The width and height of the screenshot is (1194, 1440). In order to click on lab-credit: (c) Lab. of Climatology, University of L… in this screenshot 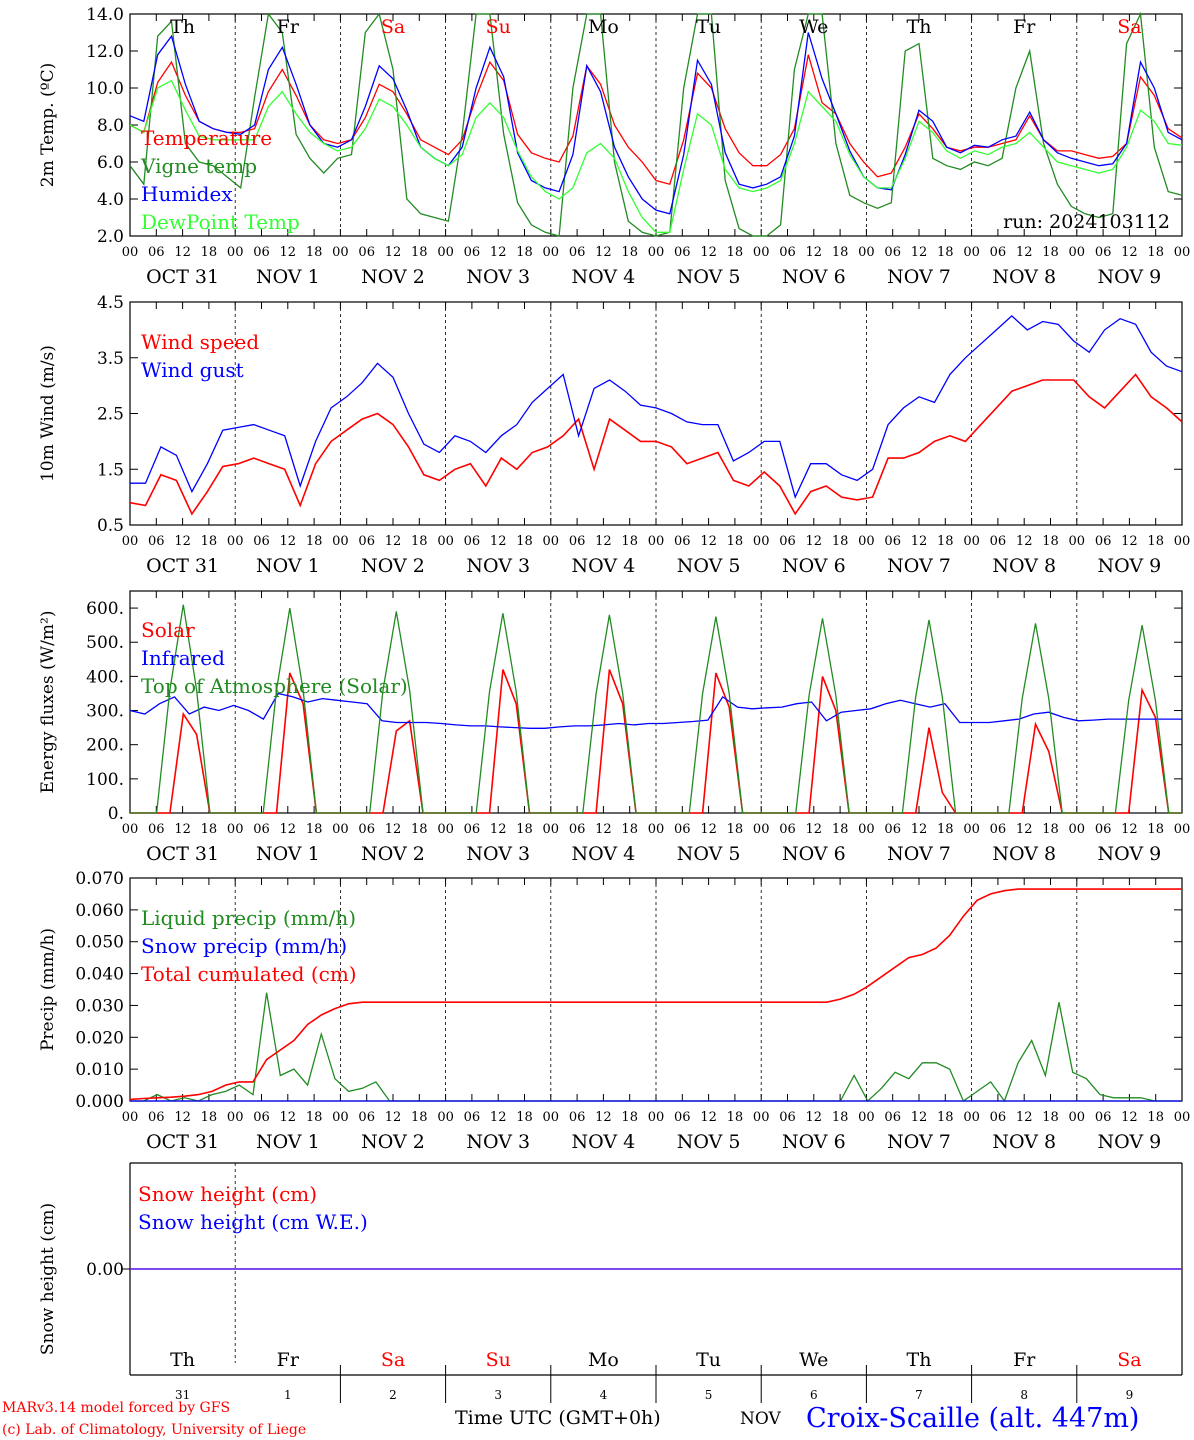, I will do `click(154, 1430)`.